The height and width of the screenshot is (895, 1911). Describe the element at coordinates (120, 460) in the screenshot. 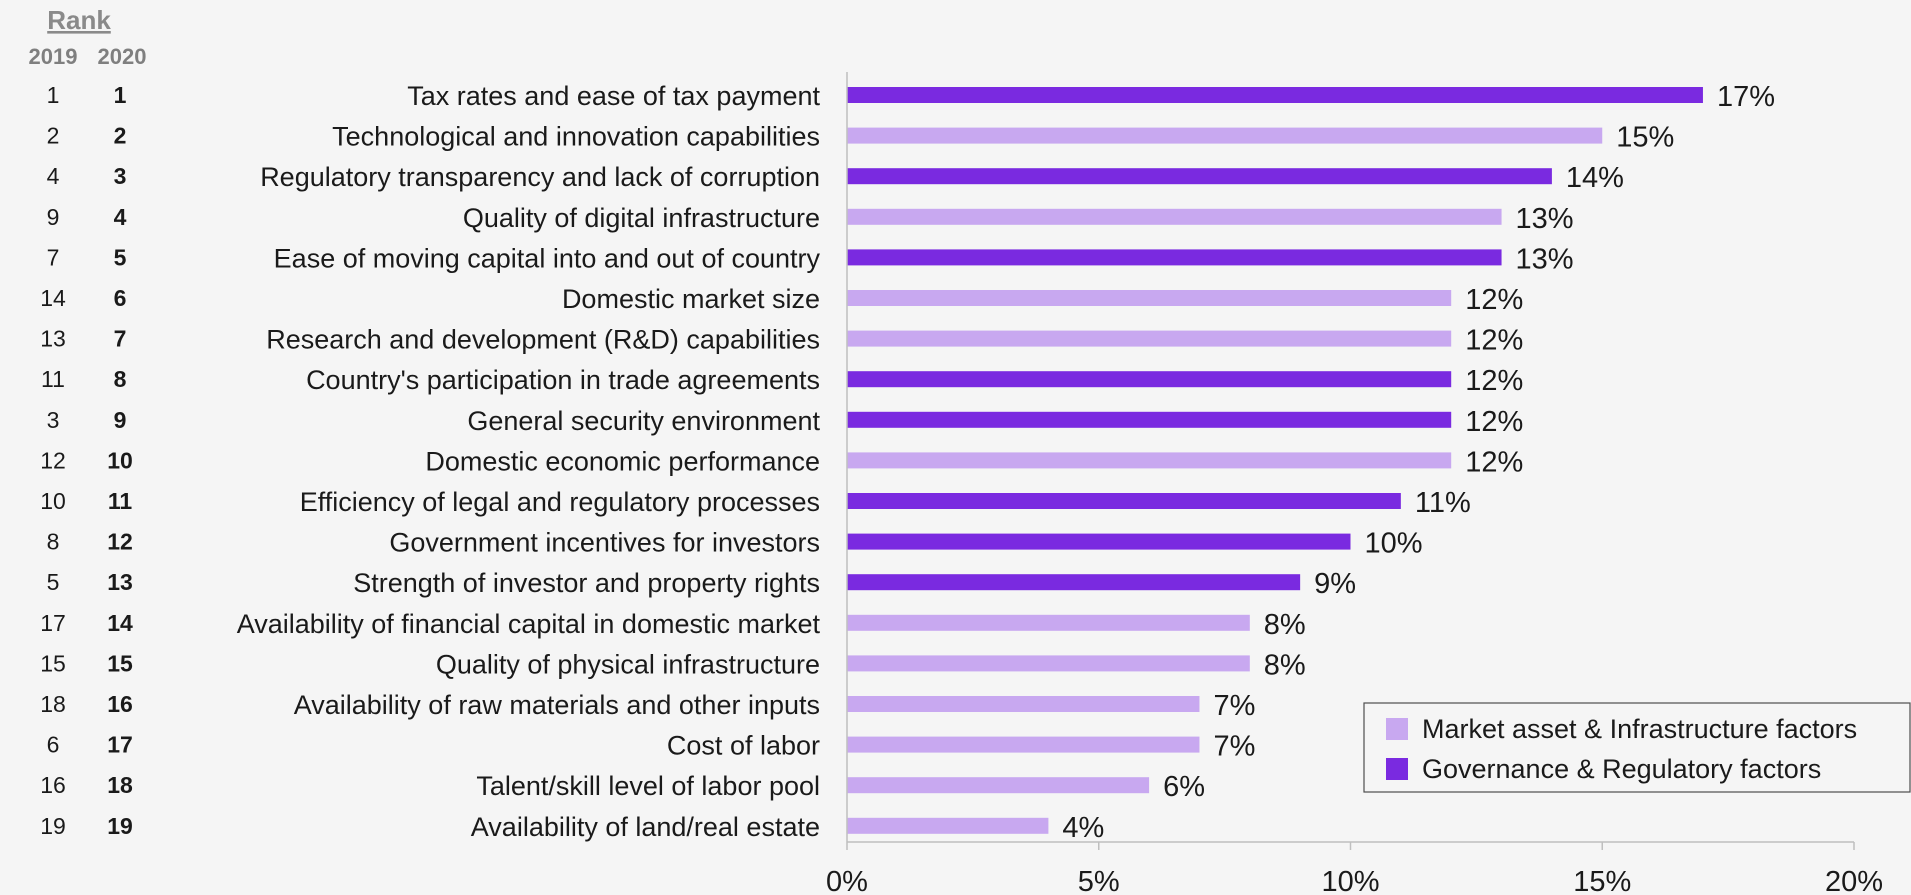

I see `rank-2020: 10` at that location.